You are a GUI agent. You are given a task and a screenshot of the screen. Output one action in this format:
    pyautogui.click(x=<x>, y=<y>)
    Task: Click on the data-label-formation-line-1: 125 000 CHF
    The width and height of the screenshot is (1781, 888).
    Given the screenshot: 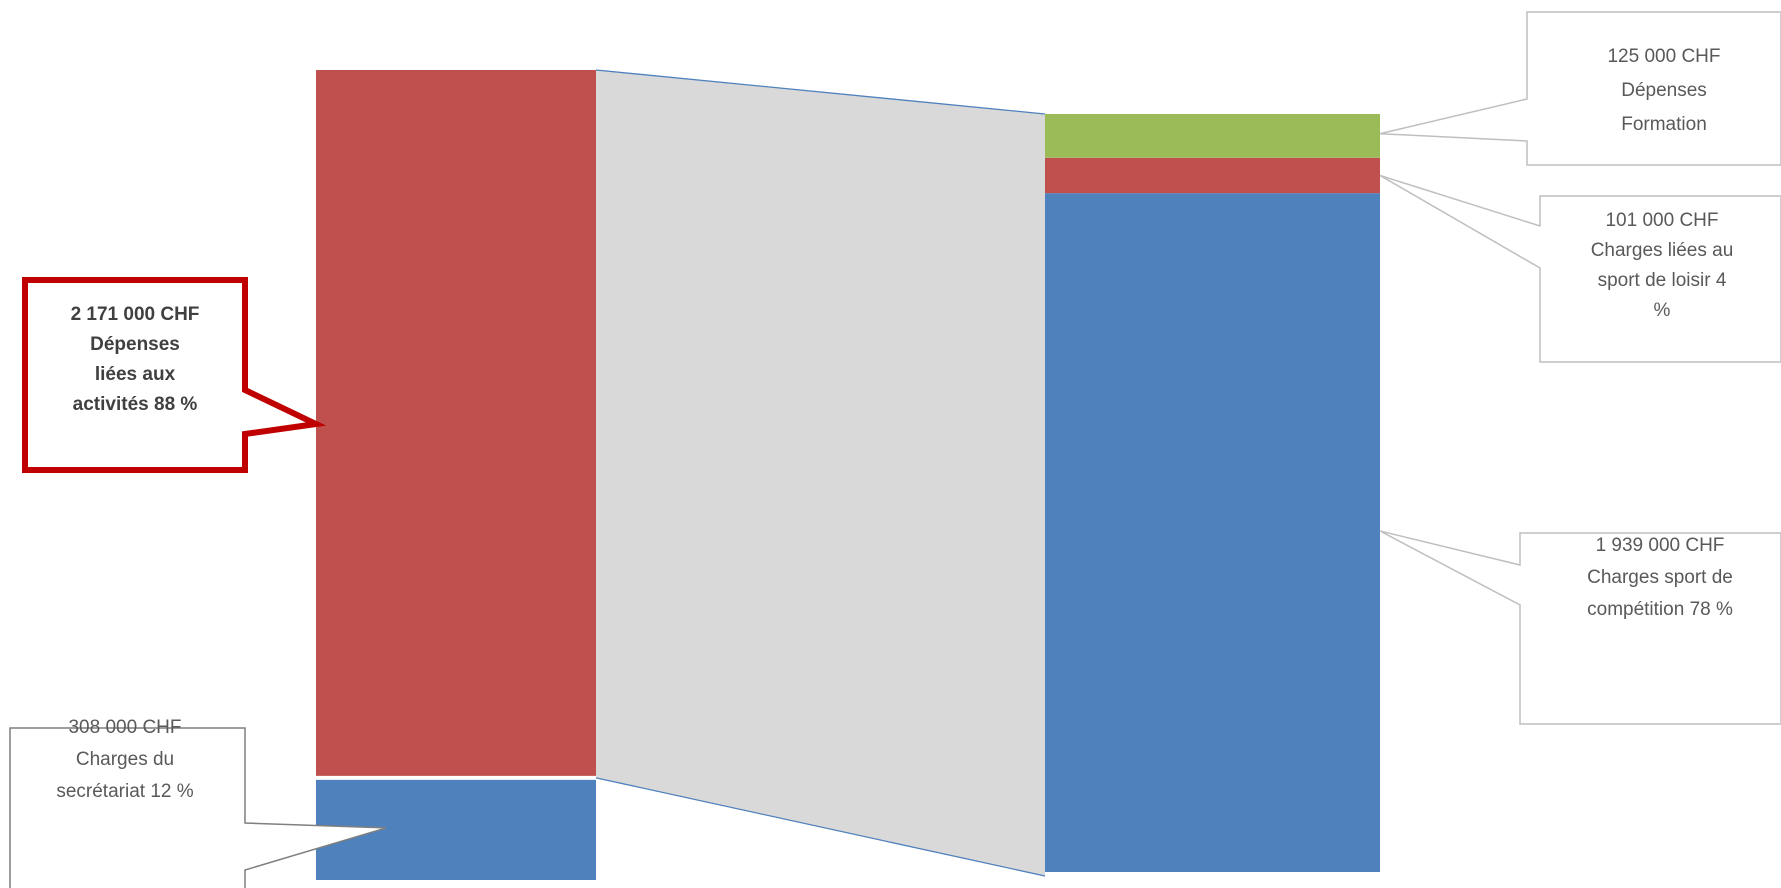 What is the action you would take?
    pyautogui.click(x=1663, y=56)
    